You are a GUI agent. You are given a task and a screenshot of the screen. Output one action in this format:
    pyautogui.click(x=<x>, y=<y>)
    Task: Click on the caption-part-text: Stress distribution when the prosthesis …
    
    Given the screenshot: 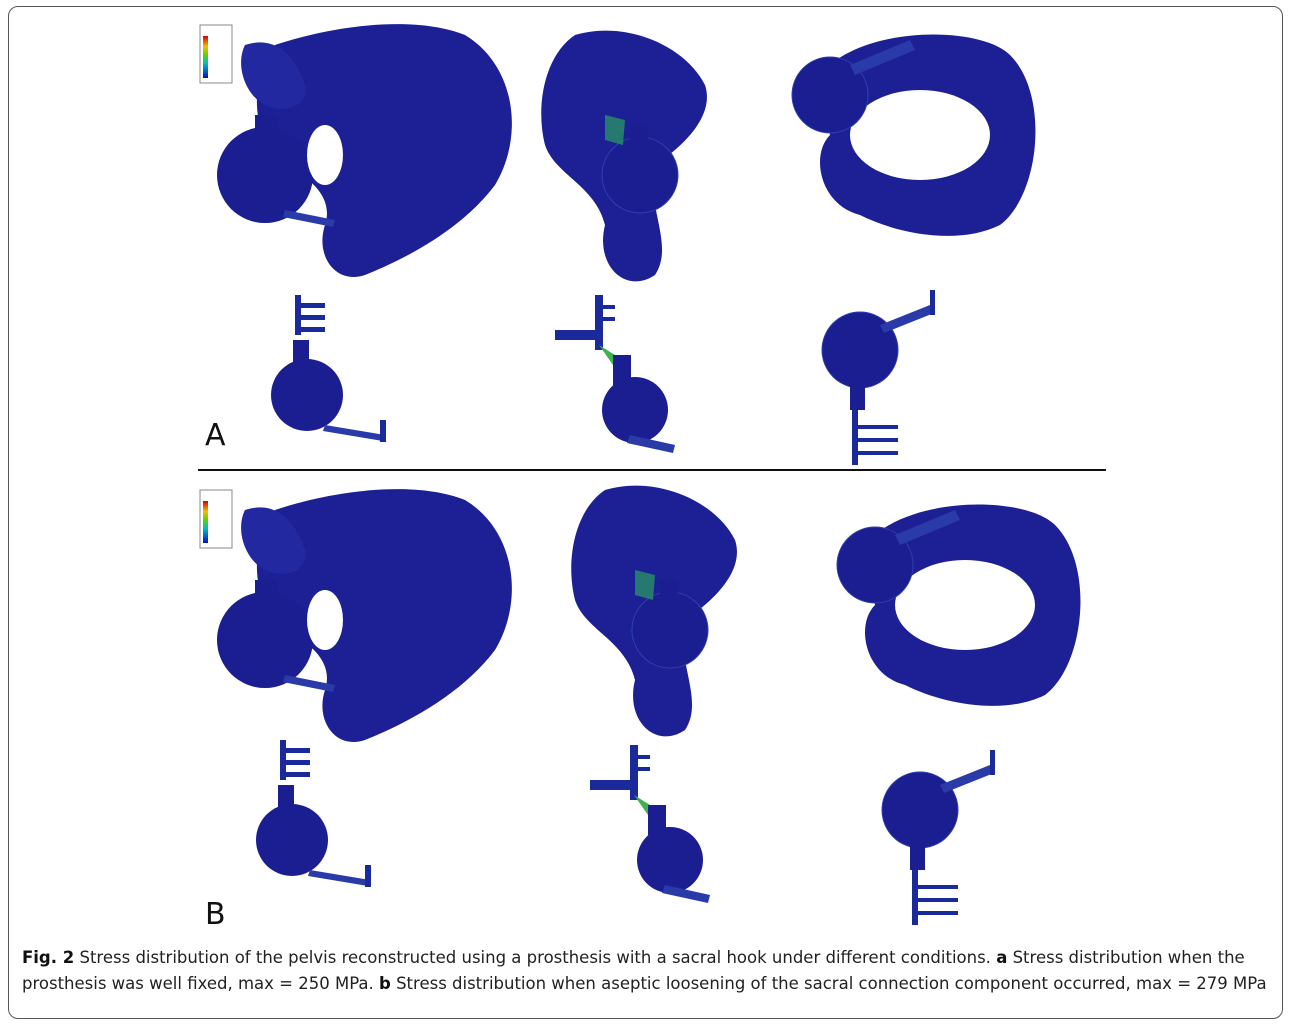 What is the action you would take?
    pyautogui.click(x=633, y=970)
    